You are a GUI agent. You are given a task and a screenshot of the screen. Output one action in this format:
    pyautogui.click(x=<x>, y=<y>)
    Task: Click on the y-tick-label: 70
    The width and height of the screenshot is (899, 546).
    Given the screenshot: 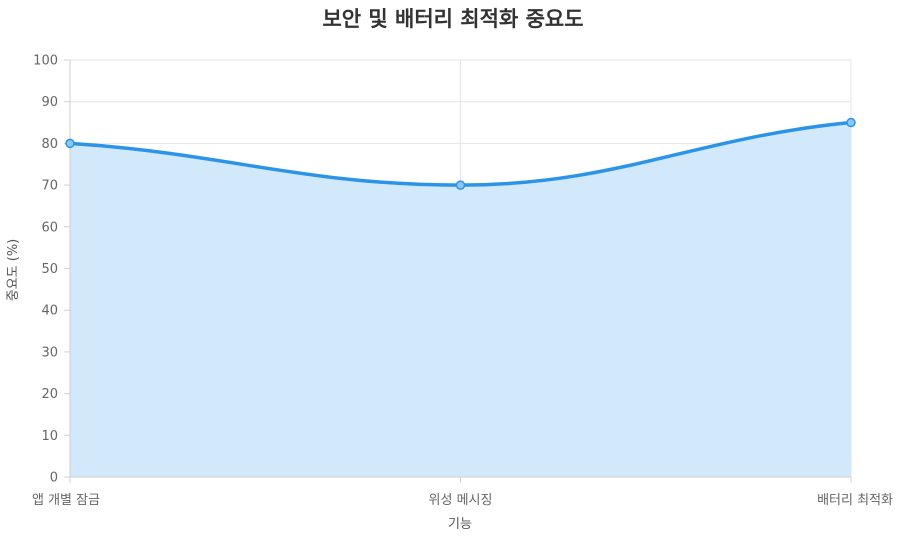 What is the action you would take?
    pyautogui.click(x=49, y=186)
    